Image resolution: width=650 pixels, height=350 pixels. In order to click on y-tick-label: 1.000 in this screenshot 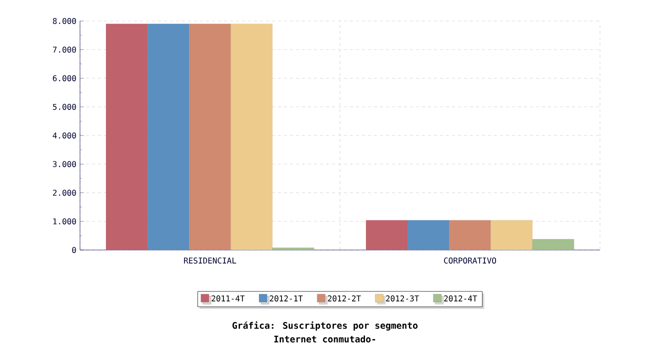, I will do `click(64, 221)`.